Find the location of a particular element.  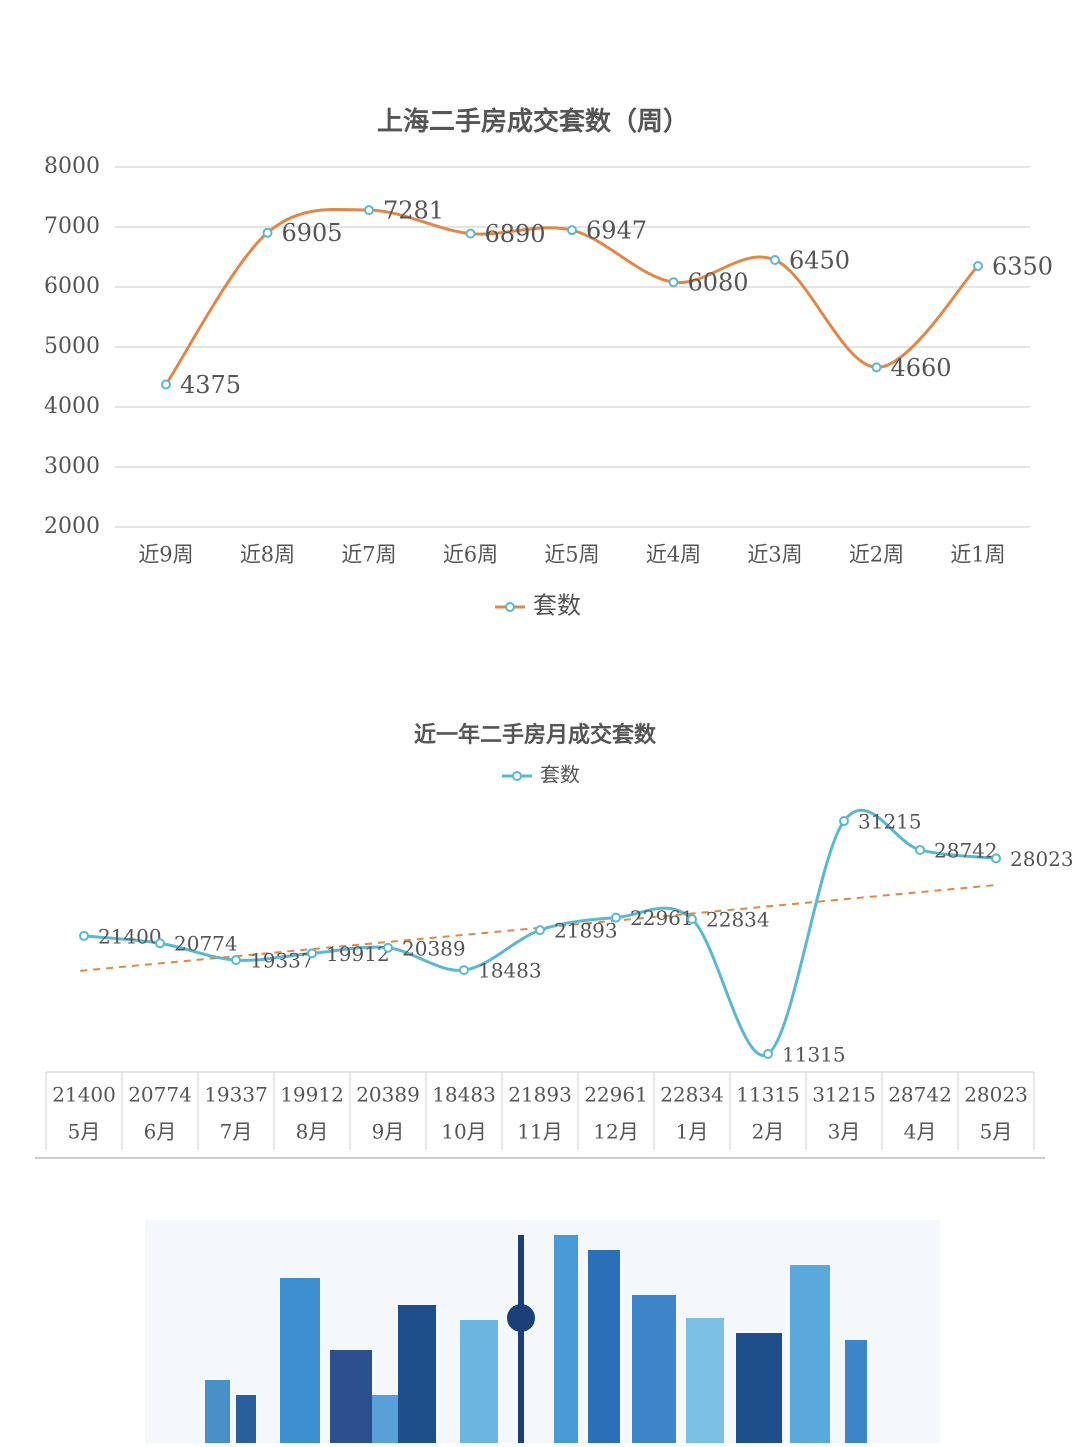

y-tick-label: 8000 is located at coordinates (72, 166).